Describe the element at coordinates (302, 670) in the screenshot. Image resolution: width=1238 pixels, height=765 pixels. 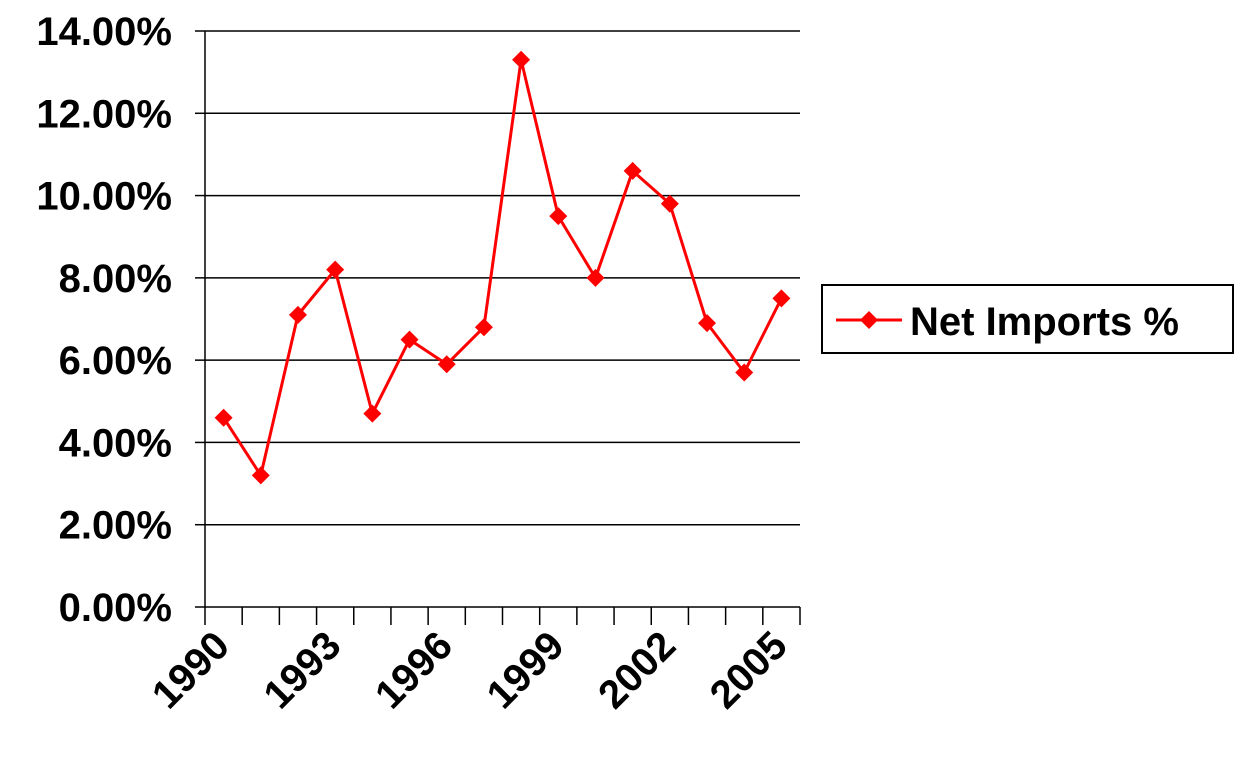
I see `x-tick-label: 1993` at that location.